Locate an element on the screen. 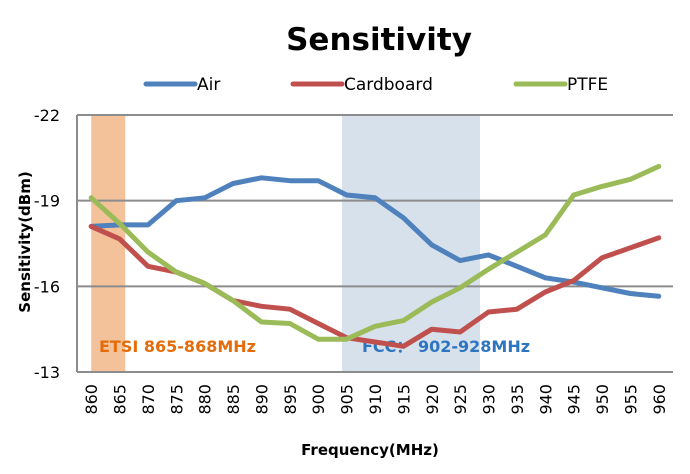 The image size is (690, 474). band-label-etsi: ETSI 865-868MHz is located at coordinates (177, 346).